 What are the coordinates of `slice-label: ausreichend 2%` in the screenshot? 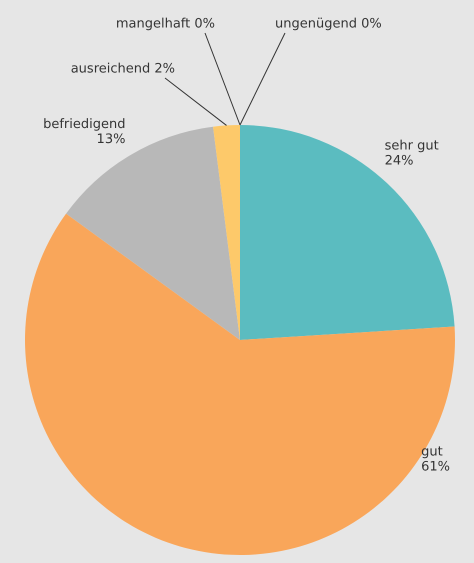 It's located at (122, 68).